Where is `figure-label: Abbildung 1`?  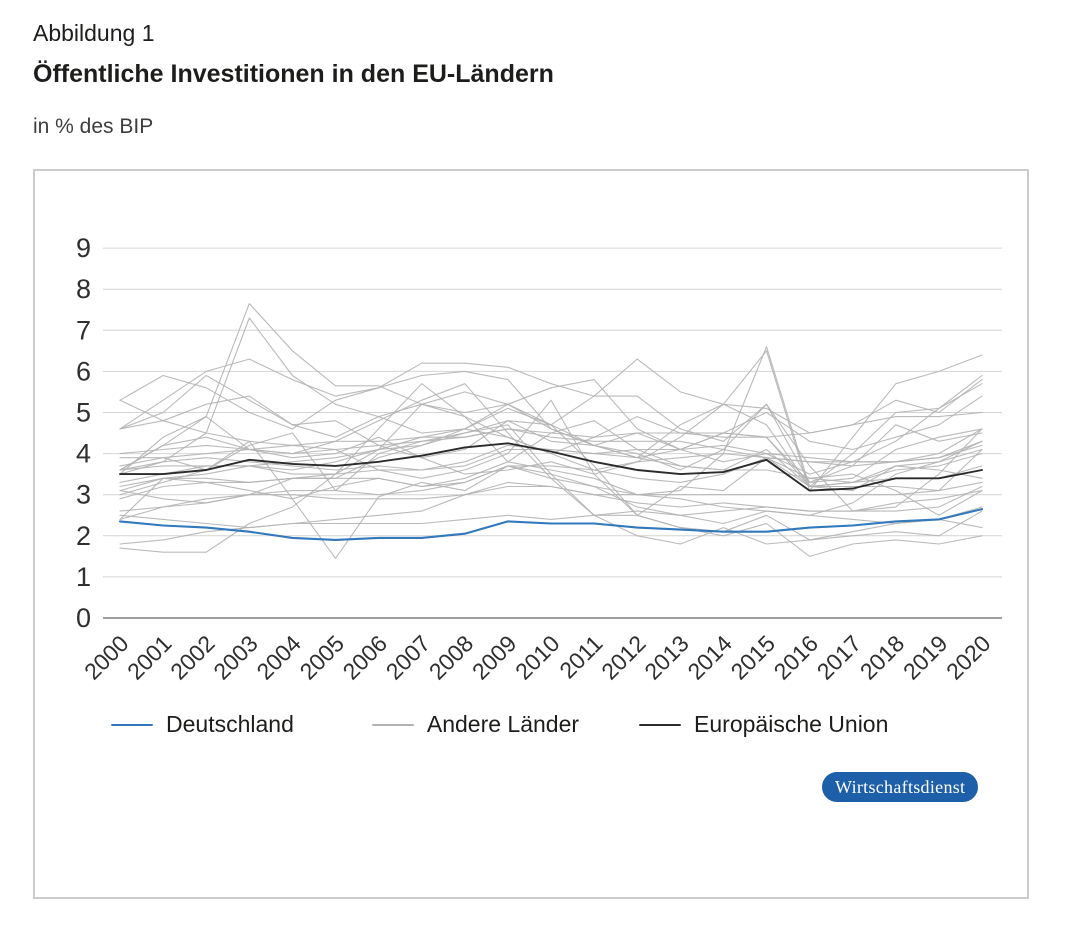 figure-label: Abbildung 1 is located at coordinates (94, 33).